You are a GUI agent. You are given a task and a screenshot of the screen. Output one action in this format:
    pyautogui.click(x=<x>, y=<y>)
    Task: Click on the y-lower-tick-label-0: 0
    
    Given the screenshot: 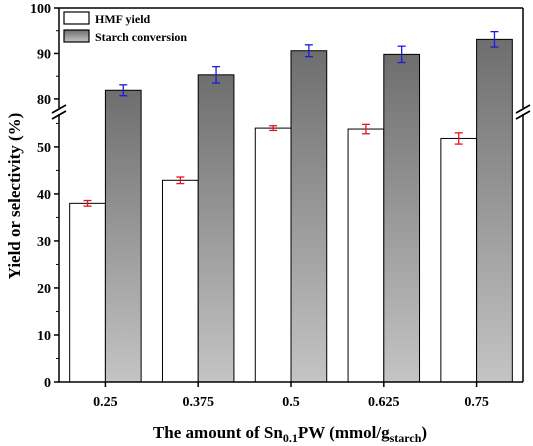 What is the action you would take?
    pyautogui.click(x=47, y=383)
    